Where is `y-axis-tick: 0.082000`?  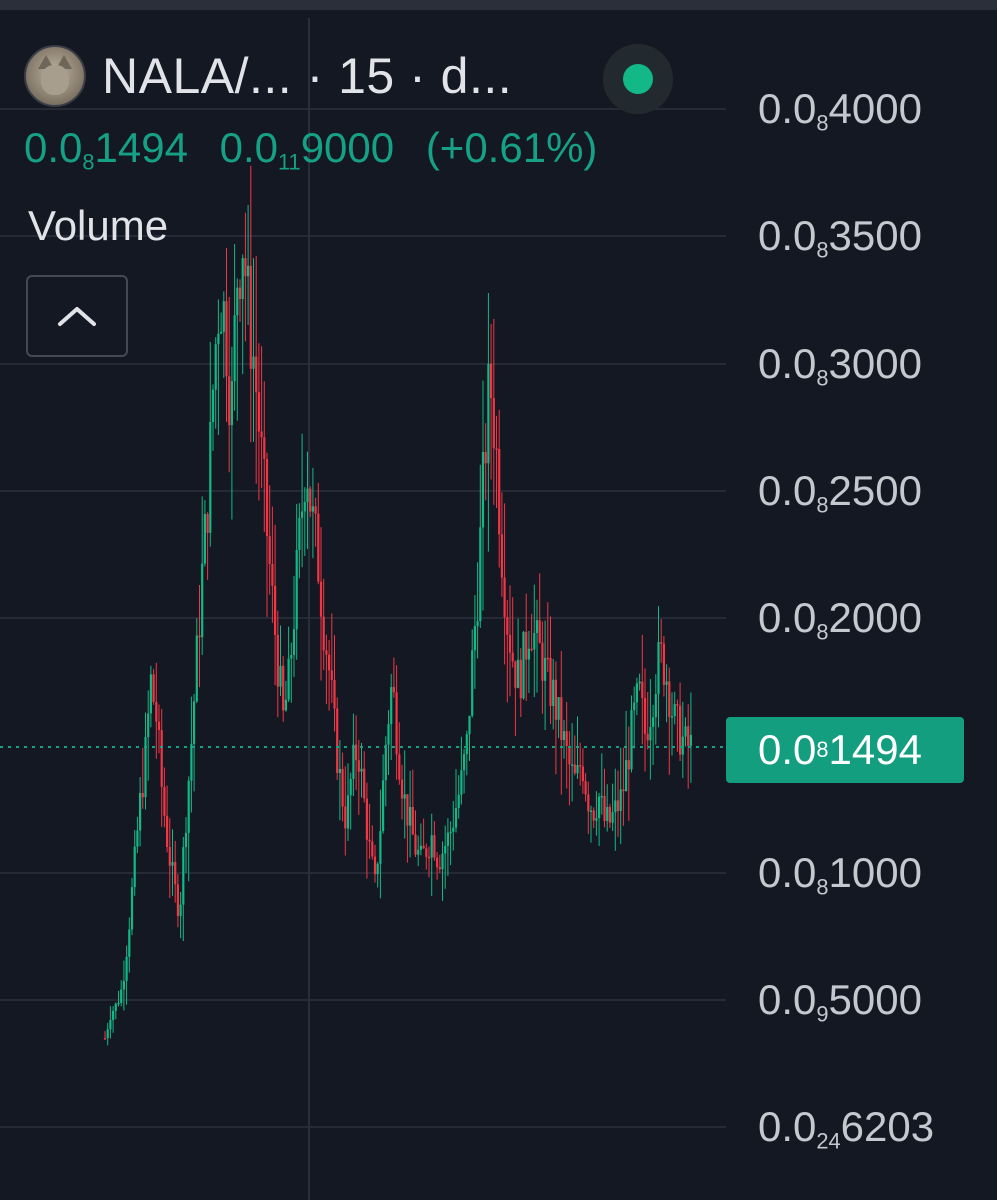 y-axis-tick: 0.082000 is located at coordinates (840, 619).